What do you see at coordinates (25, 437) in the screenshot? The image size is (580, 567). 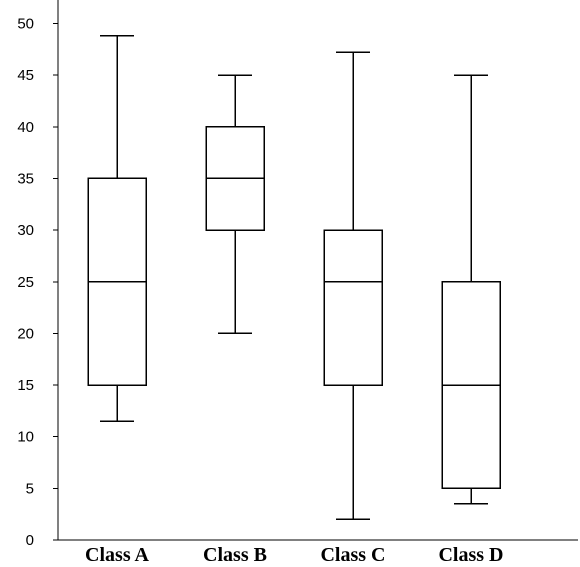 I see `y-tick-label: 10` at bounding box center [25, 437].